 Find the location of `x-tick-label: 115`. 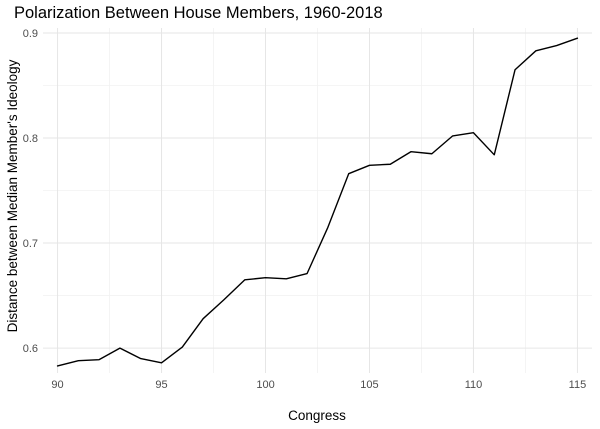

x-tick-label: 115 is located at coordinates (578, 385).